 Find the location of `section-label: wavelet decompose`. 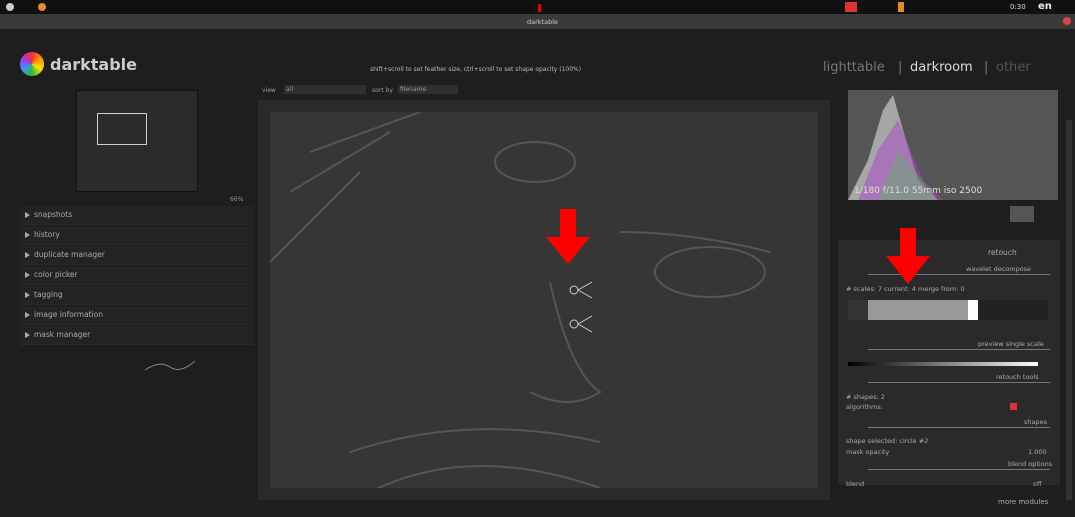

section-label: wavelet decompose is located at coordinates (999, 269).